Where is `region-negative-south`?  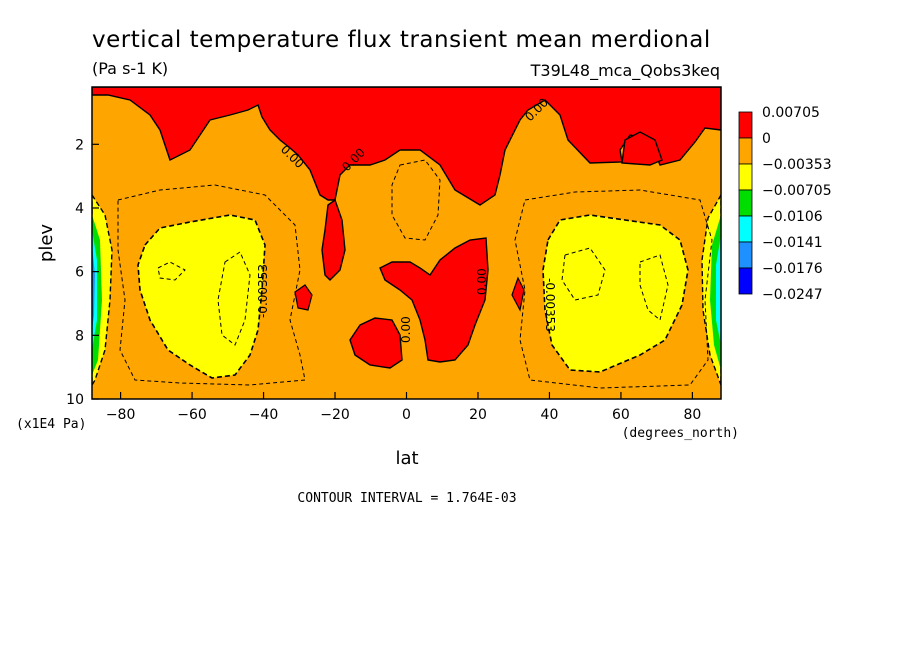 region-negative-south is located at coordinates (201, 296).